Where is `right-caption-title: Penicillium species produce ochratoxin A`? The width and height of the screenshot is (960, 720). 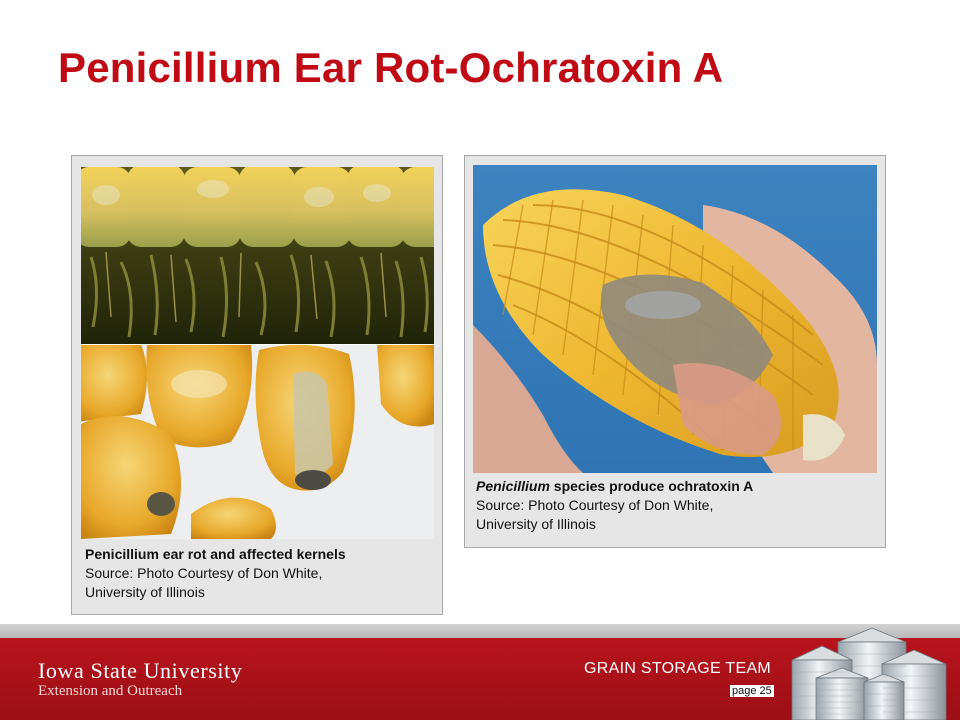
right-caption-title: Penicillium species produce ochratoxin A is located at coordinates (678, 486).